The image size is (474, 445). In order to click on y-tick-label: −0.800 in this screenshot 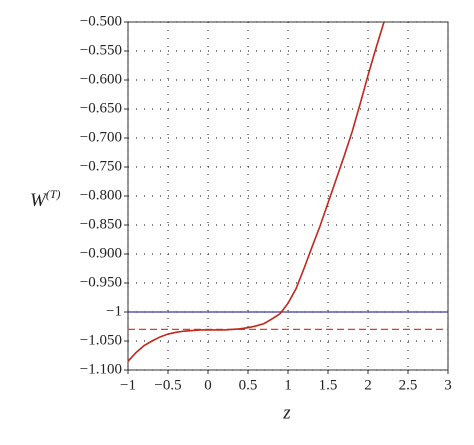, I will do `click(101, 195)`.